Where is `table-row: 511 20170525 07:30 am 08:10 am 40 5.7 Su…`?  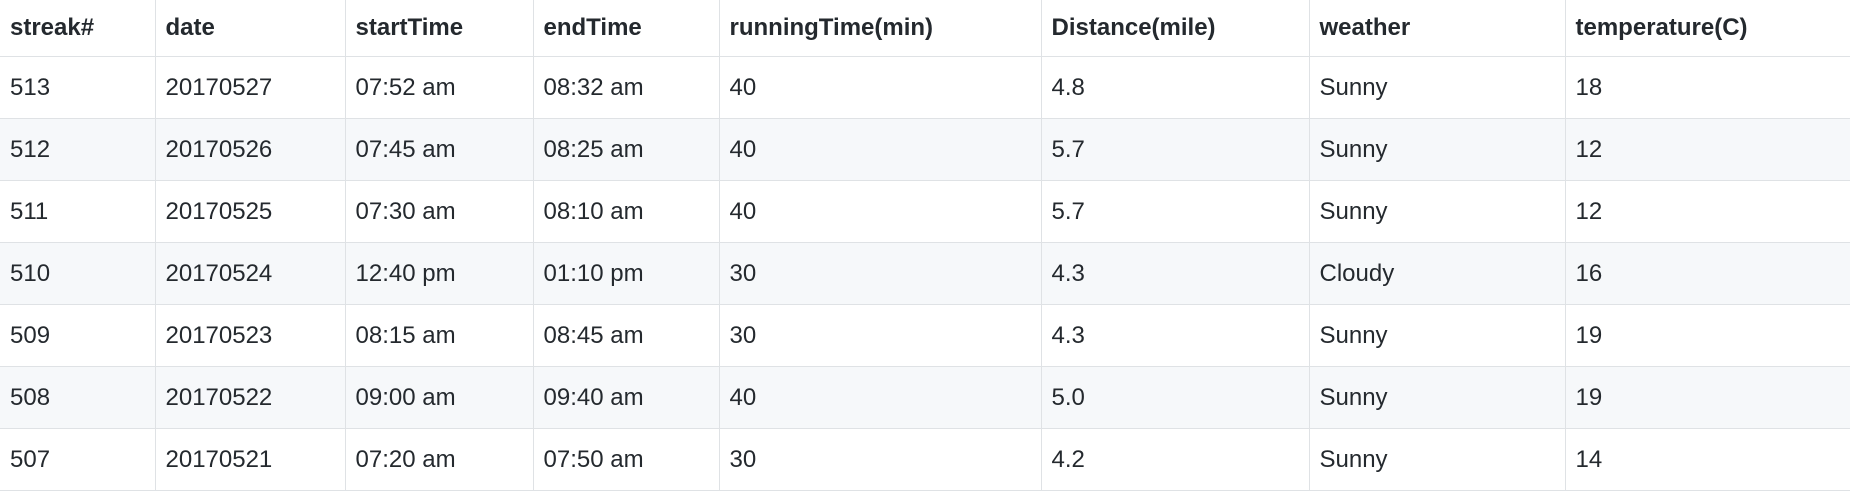 table-row: 511 20170525 07:30 am 08:10 am 40 5.7 Su… is located at coordinates (925, 211).